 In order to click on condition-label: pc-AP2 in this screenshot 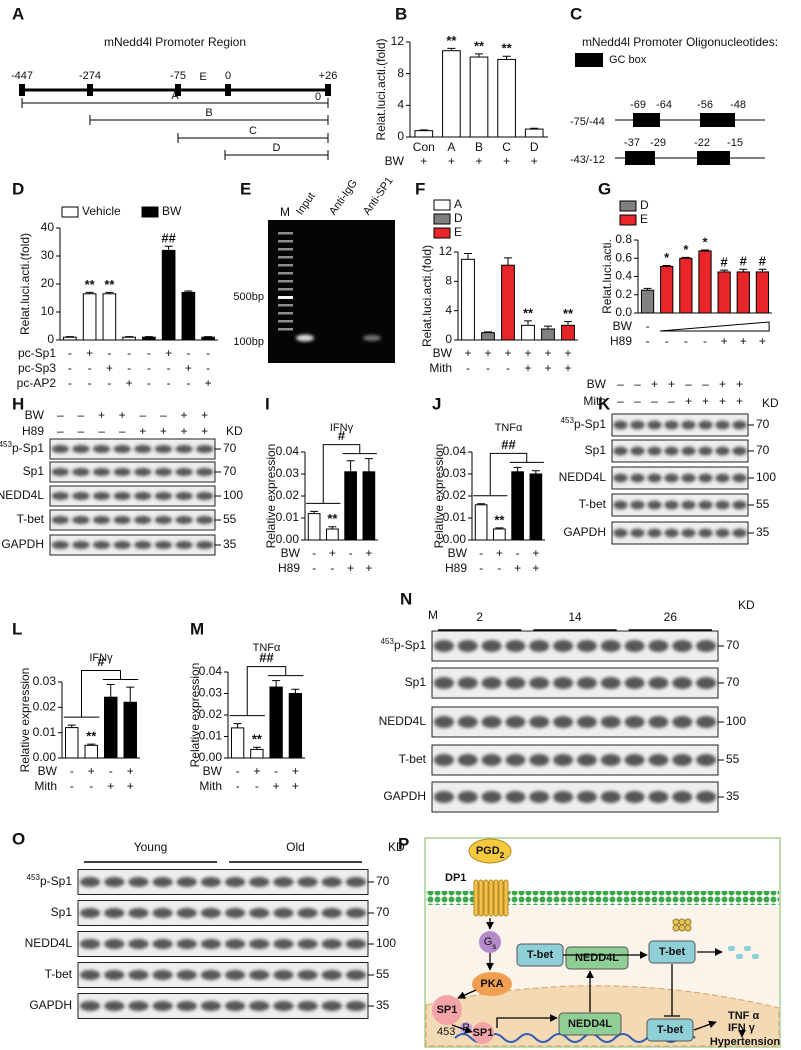, I will do `click(37, 383)`.